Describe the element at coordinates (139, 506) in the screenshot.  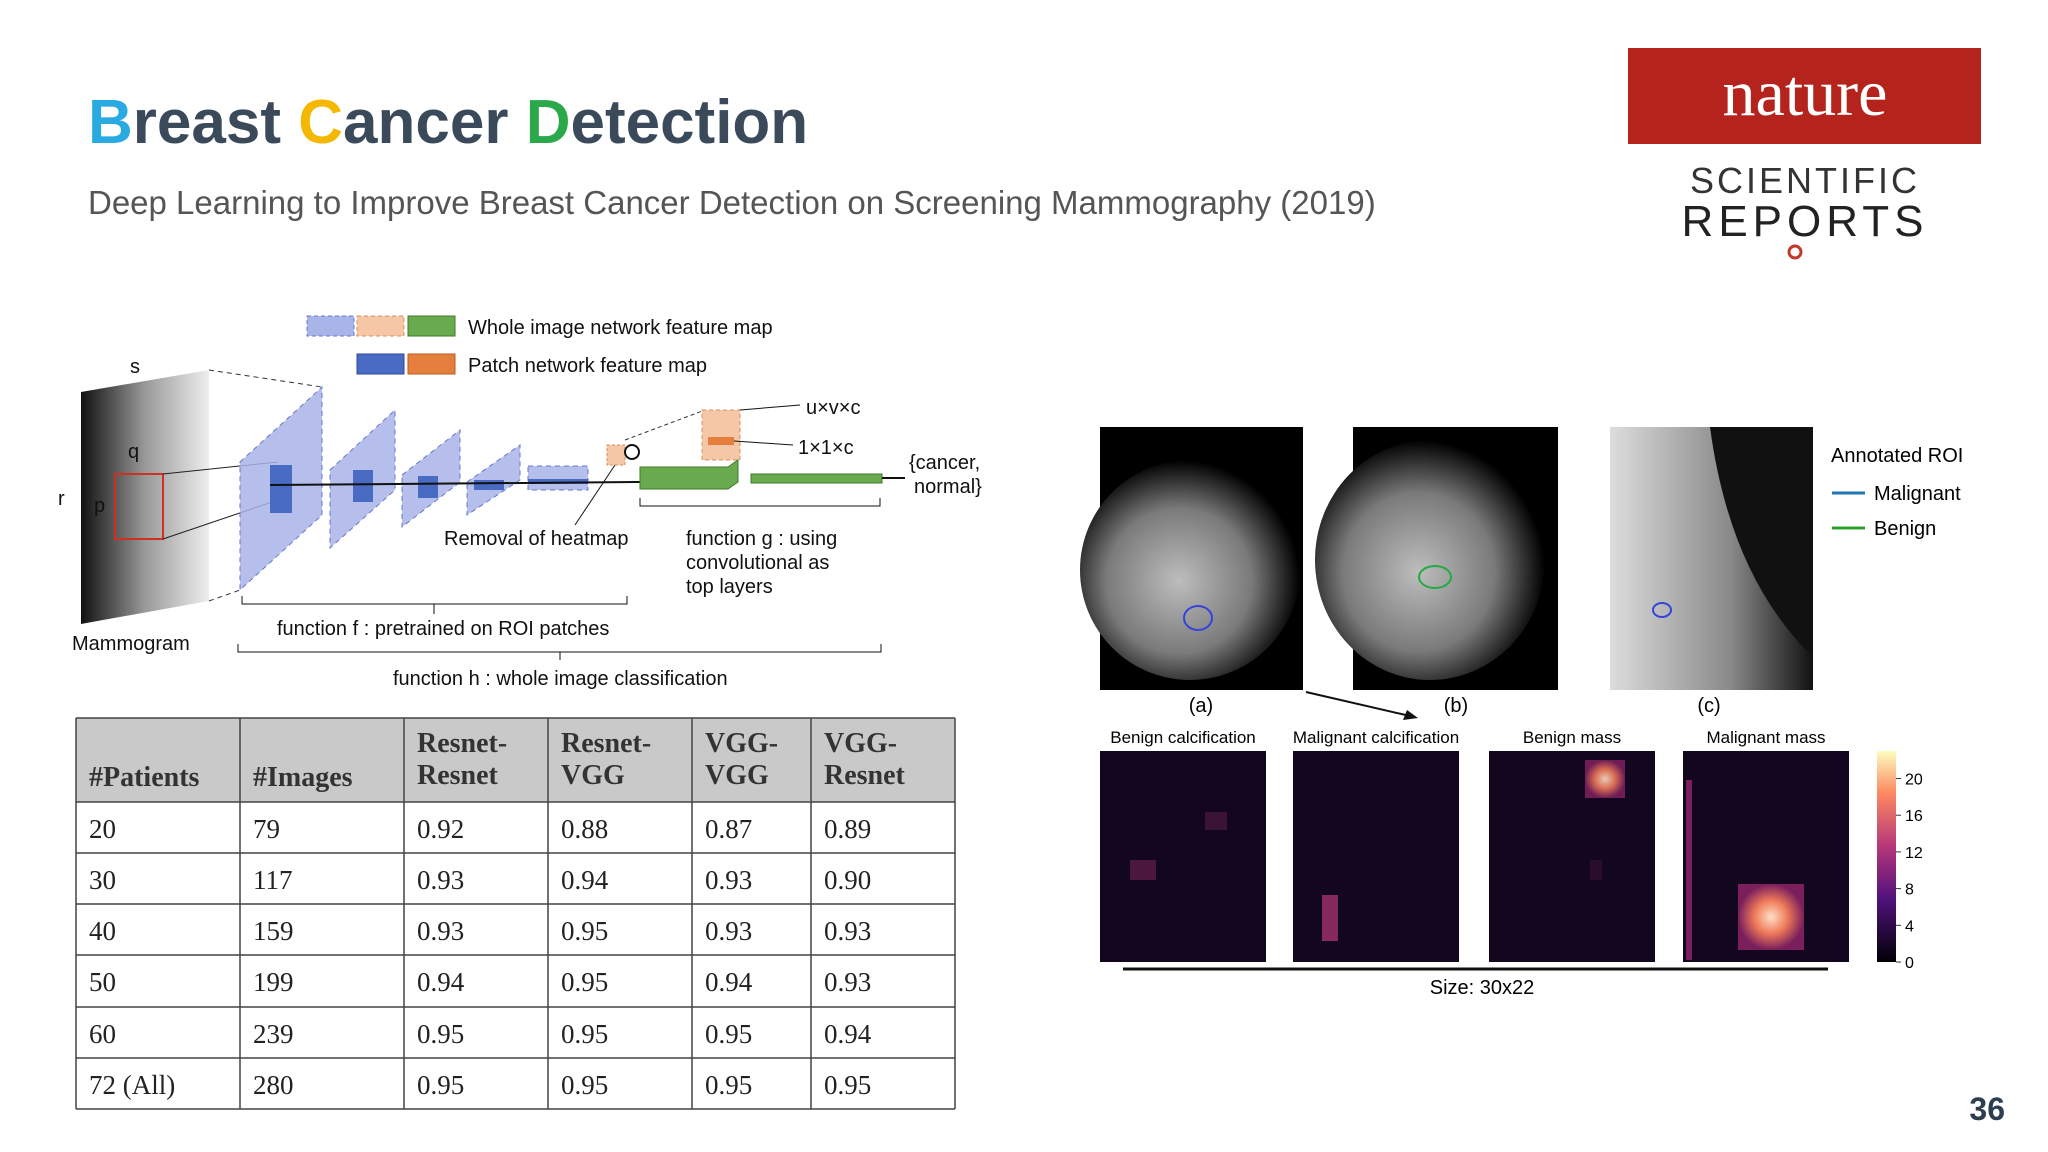
I see `roi-box` at that location.